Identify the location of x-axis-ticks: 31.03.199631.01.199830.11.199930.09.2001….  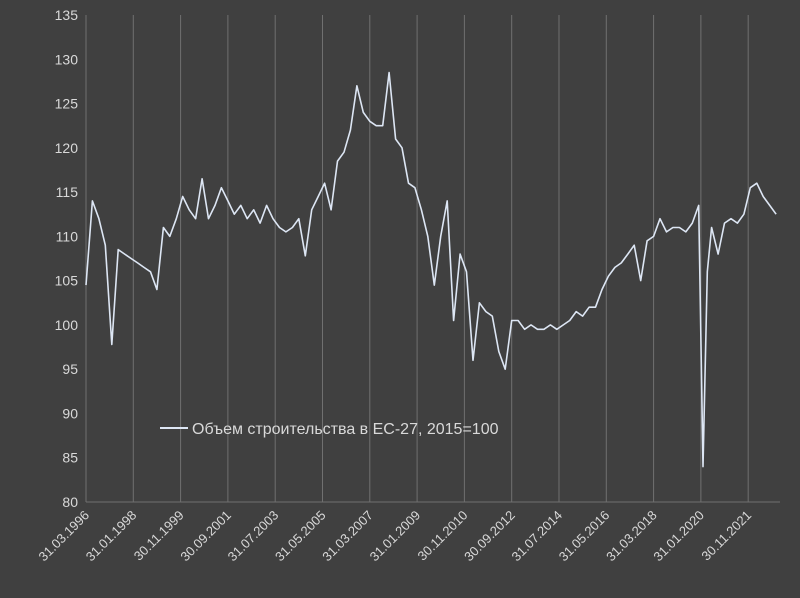
(394, 536).